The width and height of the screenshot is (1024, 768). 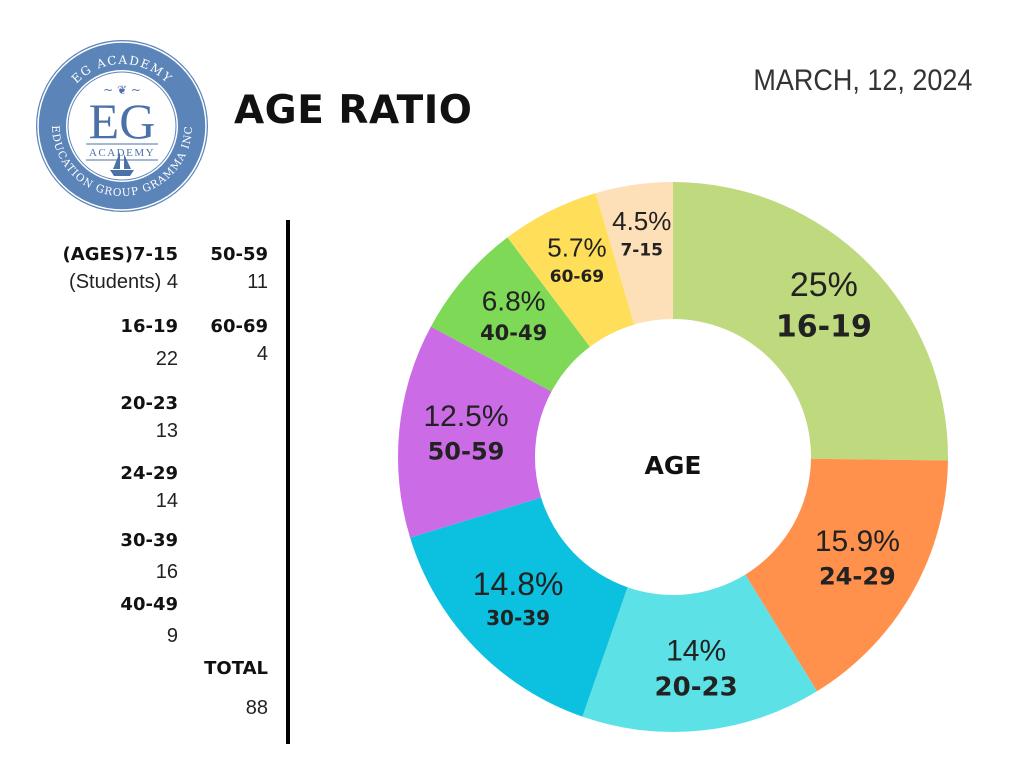 What do you see at coordinates (696, 687) in the screenshot?
I see `slice-category-label-20-23: 20-23` at bounding box center [696, 687].